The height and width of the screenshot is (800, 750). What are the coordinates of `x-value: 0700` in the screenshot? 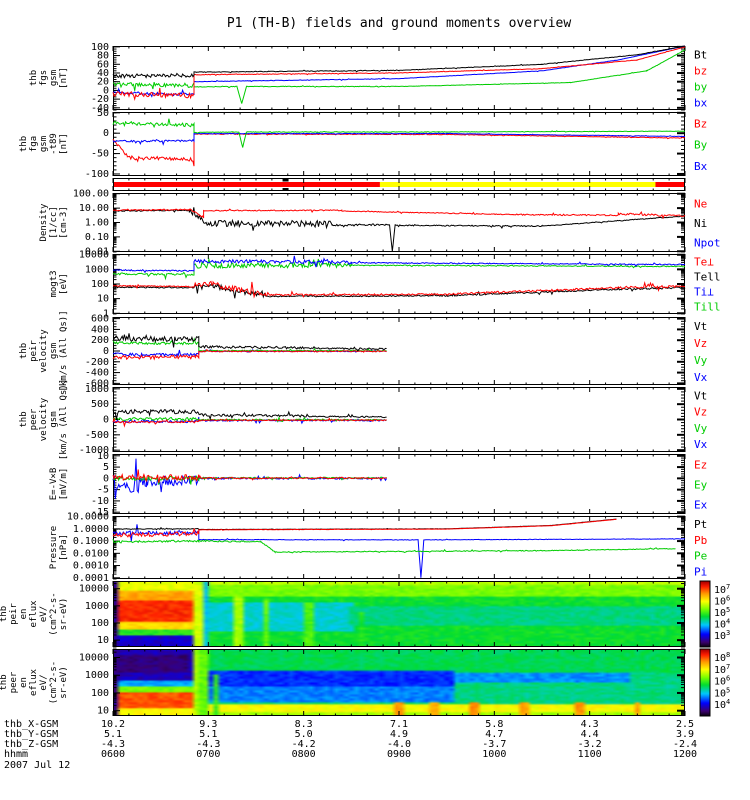 It's located at (208, 754).